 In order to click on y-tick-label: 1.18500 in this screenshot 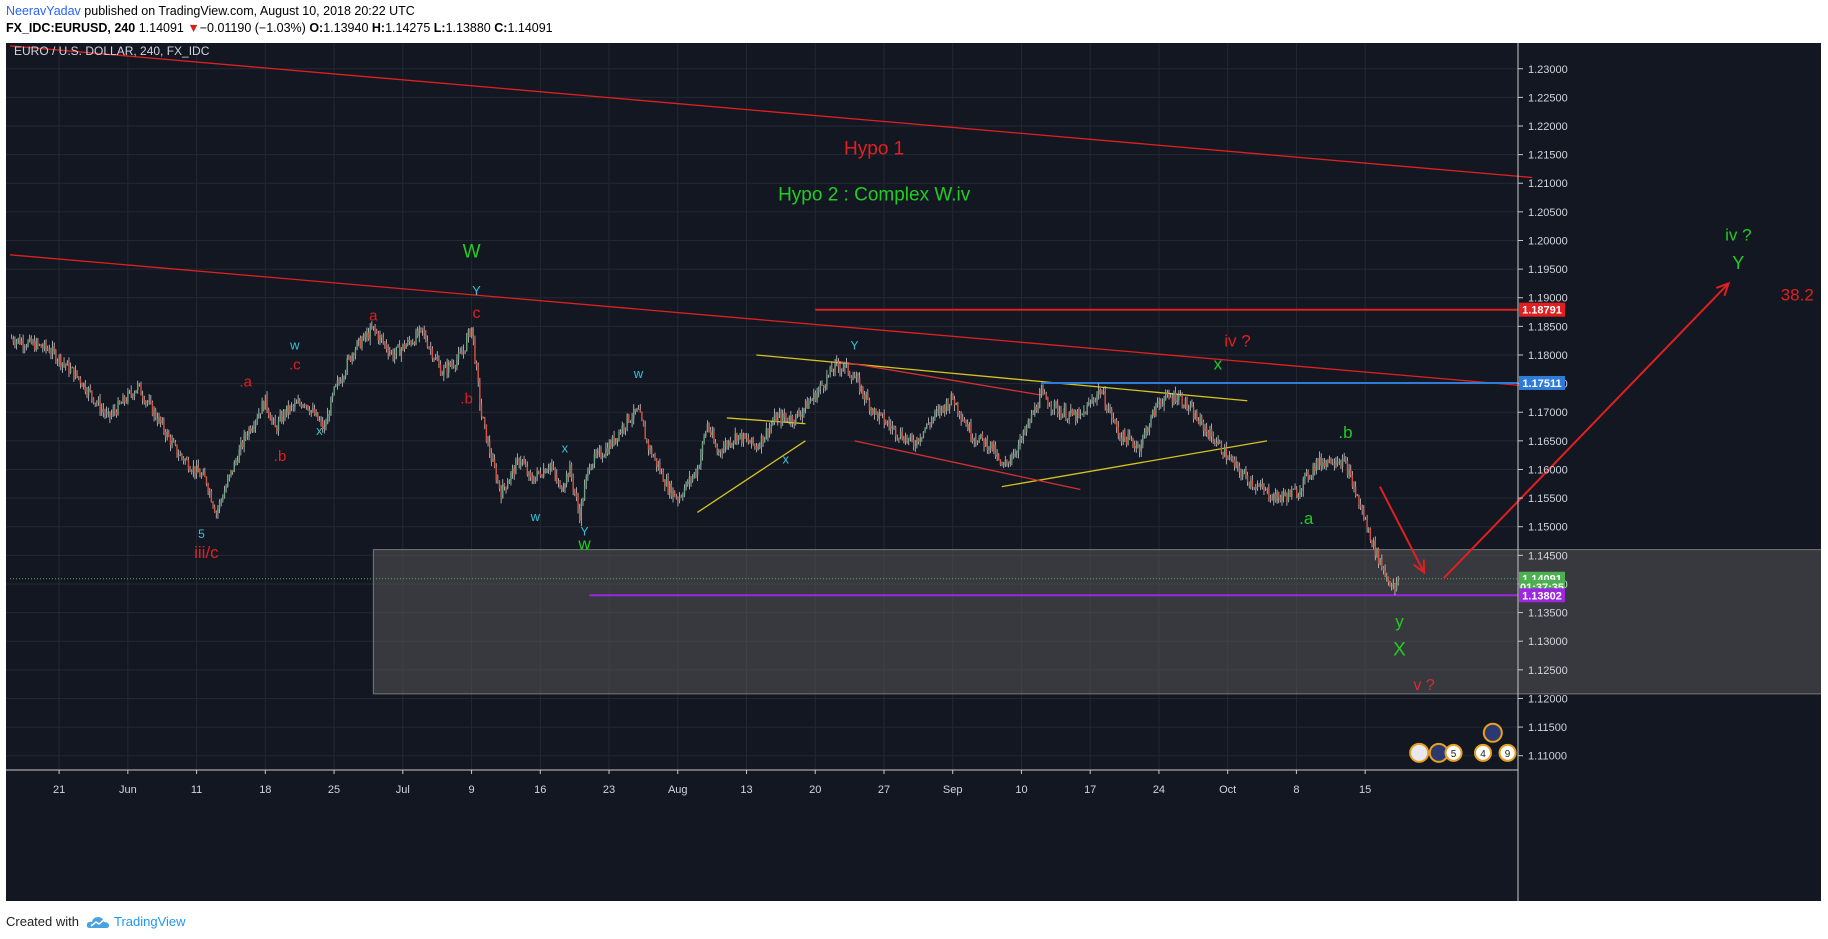, I will do `click(1548, 327)`.